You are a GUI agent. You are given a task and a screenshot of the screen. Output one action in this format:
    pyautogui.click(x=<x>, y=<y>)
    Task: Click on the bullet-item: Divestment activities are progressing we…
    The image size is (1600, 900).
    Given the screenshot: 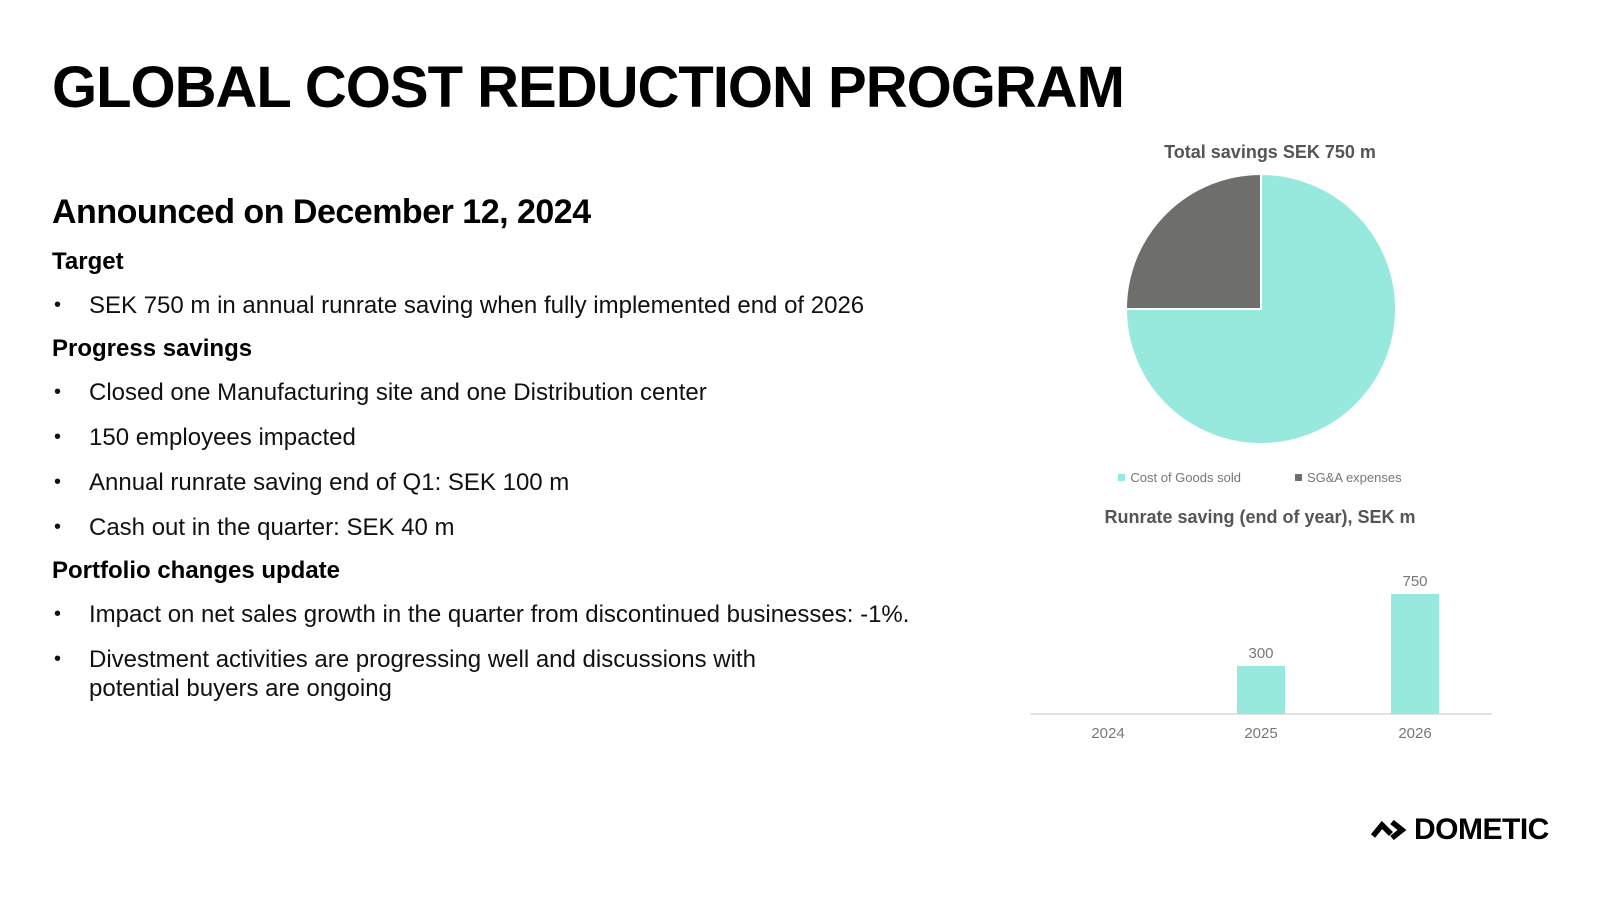 What is the action you would take?
    pyautogui.click(x=450, y=674)
    